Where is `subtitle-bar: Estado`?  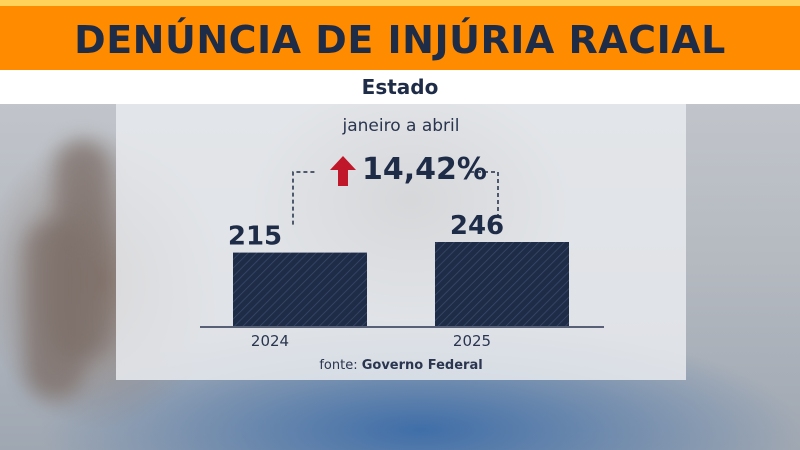 subtitle-bar: Estado is located at coordinates (400, 87).